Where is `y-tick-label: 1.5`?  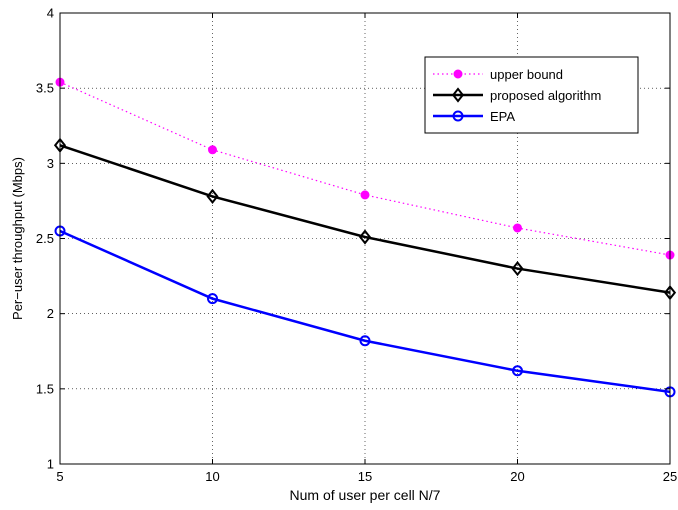
y-tick-label: 1.5 is located at coordinates (45, 388).